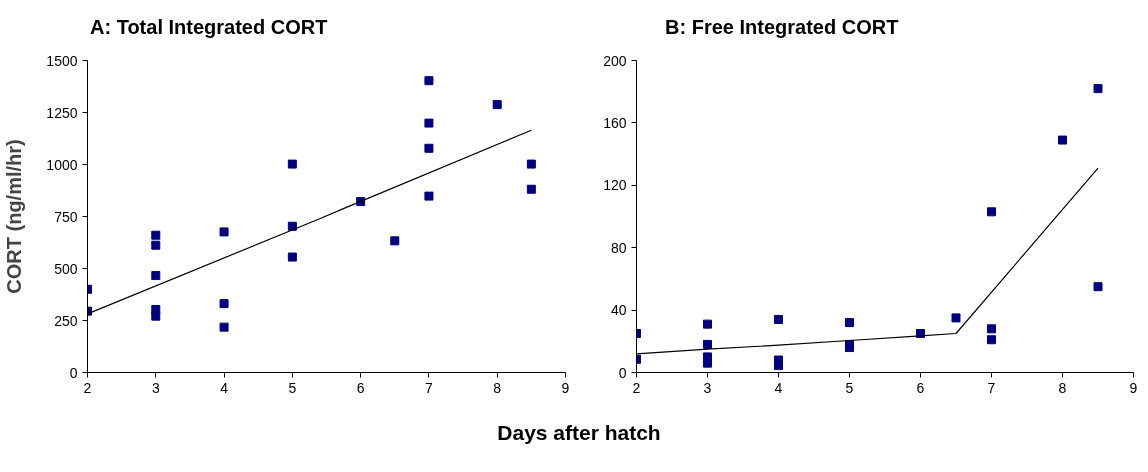  I want to click on y-tick-label: 120, so click(615, 185).